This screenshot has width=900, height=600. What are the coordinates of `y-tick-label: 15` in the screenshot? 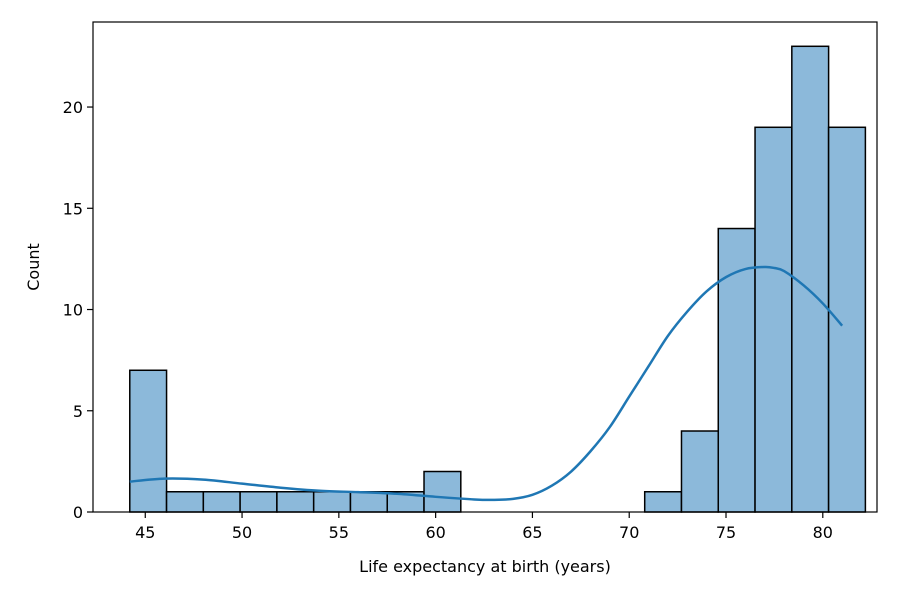 It's located at (73, 208).